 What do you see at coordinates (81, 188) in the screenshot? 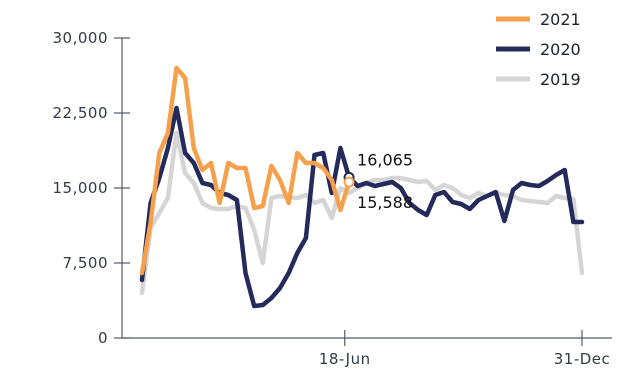
I see `y-tick-label: 15,000` at bounding box center [81, 188].